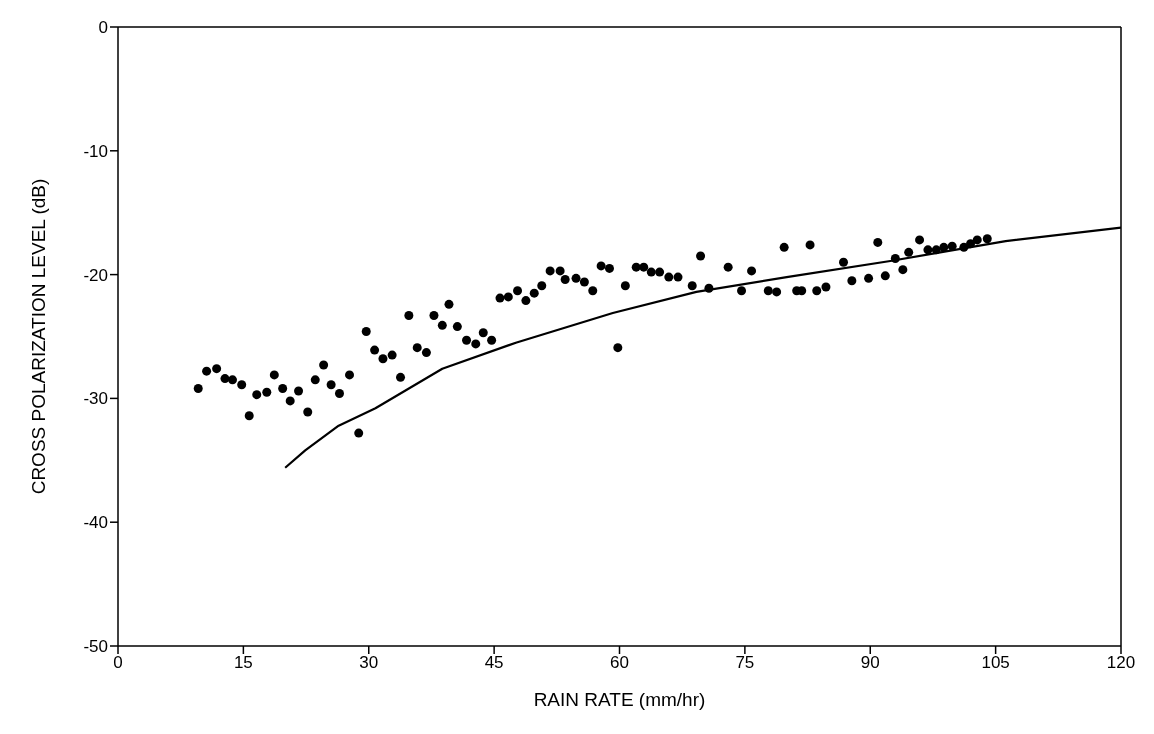 Image resolution: width=1154 pixels, height=734 pixels. What do you see at coordinates (995, 663) in the screenshot?
I see `x-tick-label: 105` at bounding box center [995, 663].